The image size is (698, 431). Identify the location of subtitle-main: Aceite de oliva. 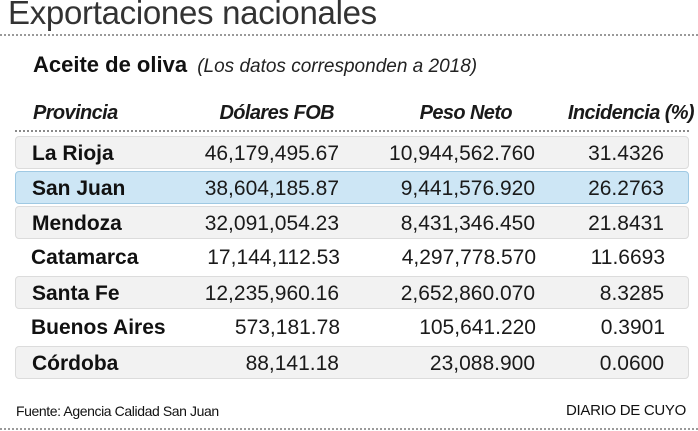
(110, 64).